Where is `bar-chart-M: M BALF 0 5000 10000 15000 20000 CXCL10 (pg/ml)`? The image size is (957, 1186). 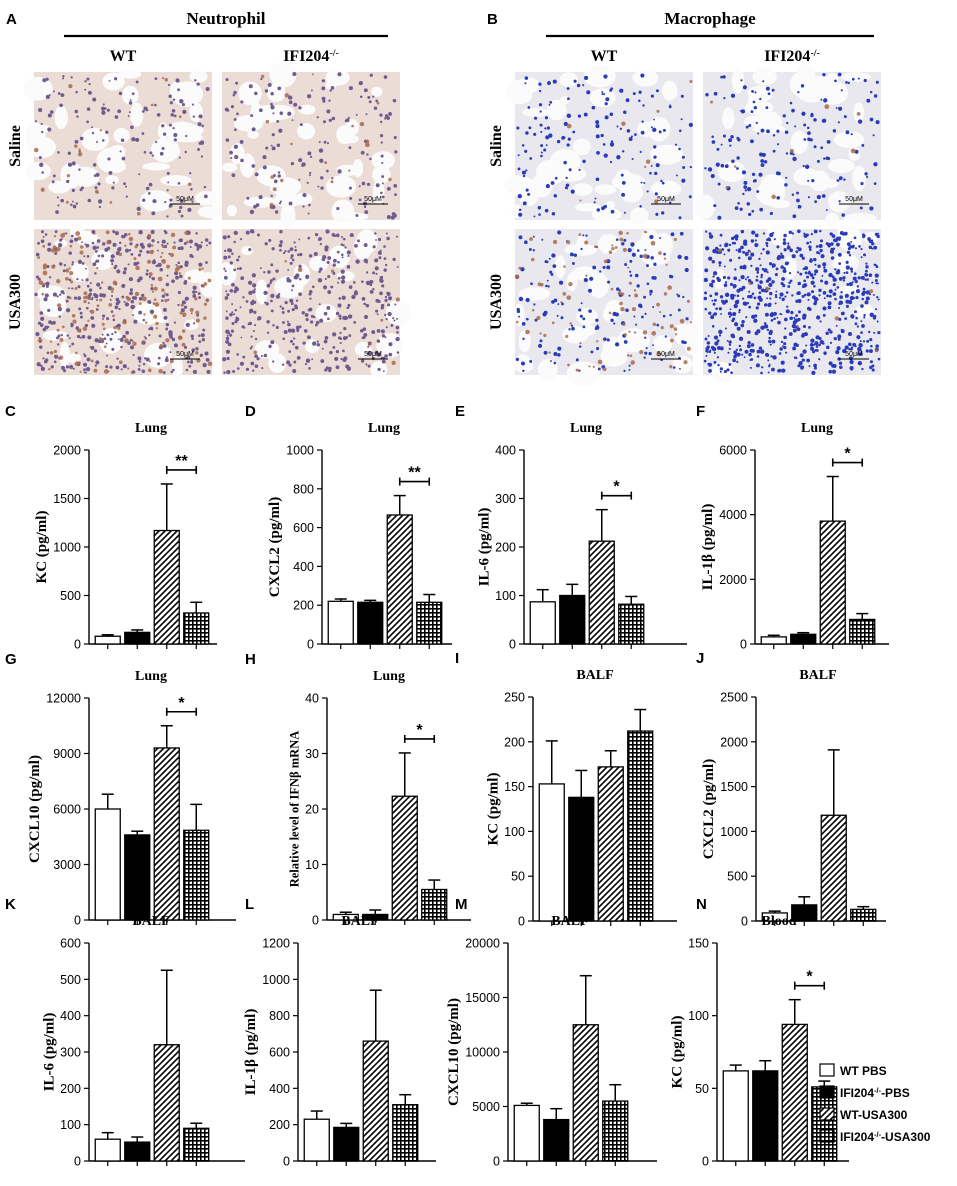
bar-chart-M: M BALF 0 5000 10000 15000 20000 CXCL10 (pg/ml) is located at coordinates (551, 1032).